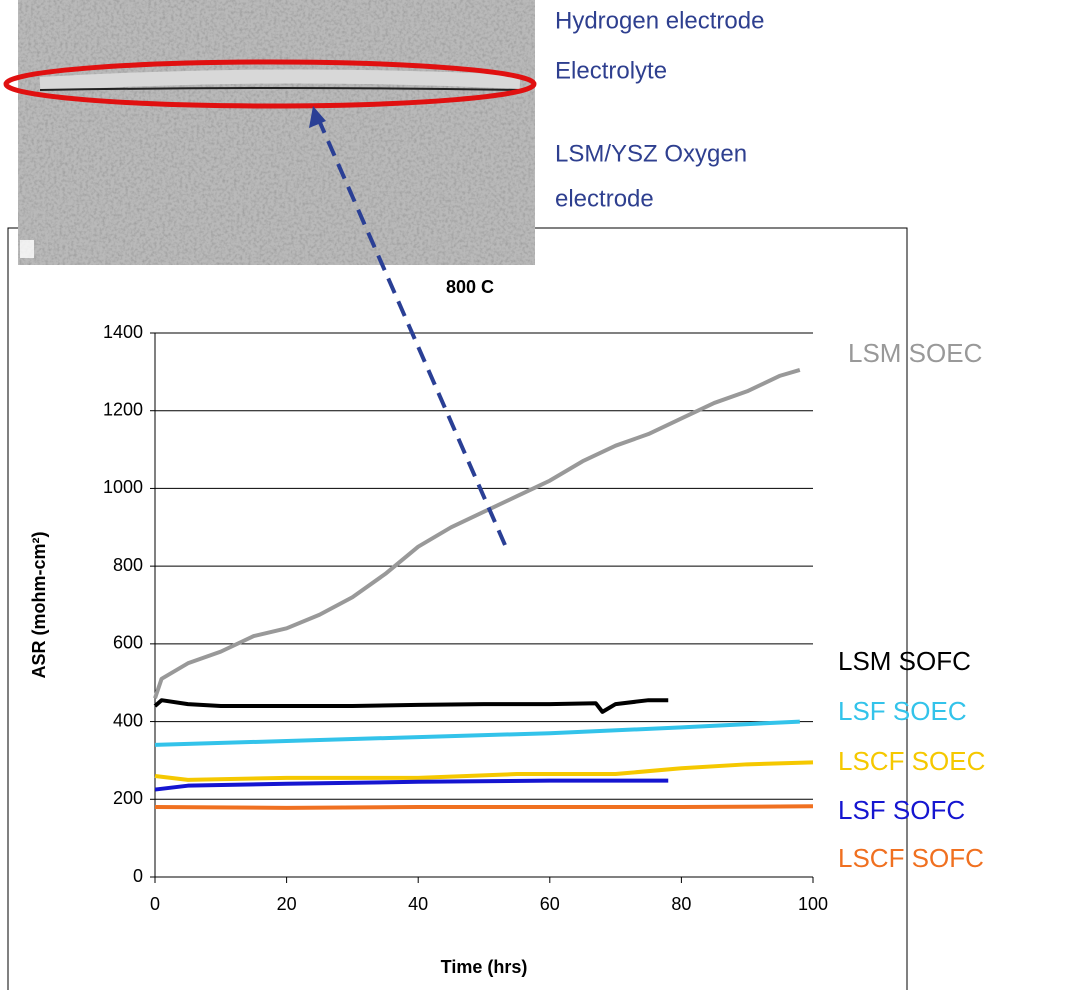  I want to click on x-tick-label: 40, so click(418, 904).